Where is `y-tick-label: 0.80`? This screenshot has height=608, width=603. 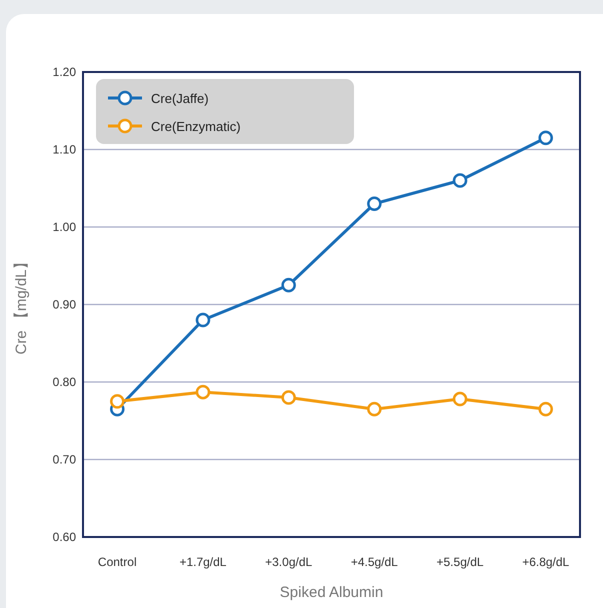 y-tick-label: 0.80 is located at coordinates (64, 382).